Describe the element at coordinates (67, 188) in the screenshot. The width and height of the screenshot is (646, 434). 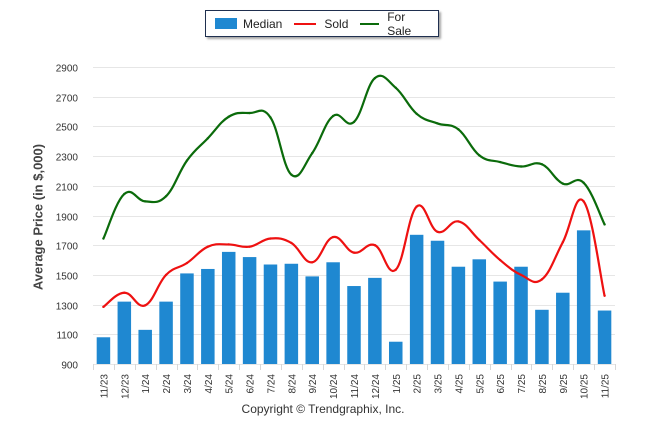
I see `y-tick-label: 2100` at that location.